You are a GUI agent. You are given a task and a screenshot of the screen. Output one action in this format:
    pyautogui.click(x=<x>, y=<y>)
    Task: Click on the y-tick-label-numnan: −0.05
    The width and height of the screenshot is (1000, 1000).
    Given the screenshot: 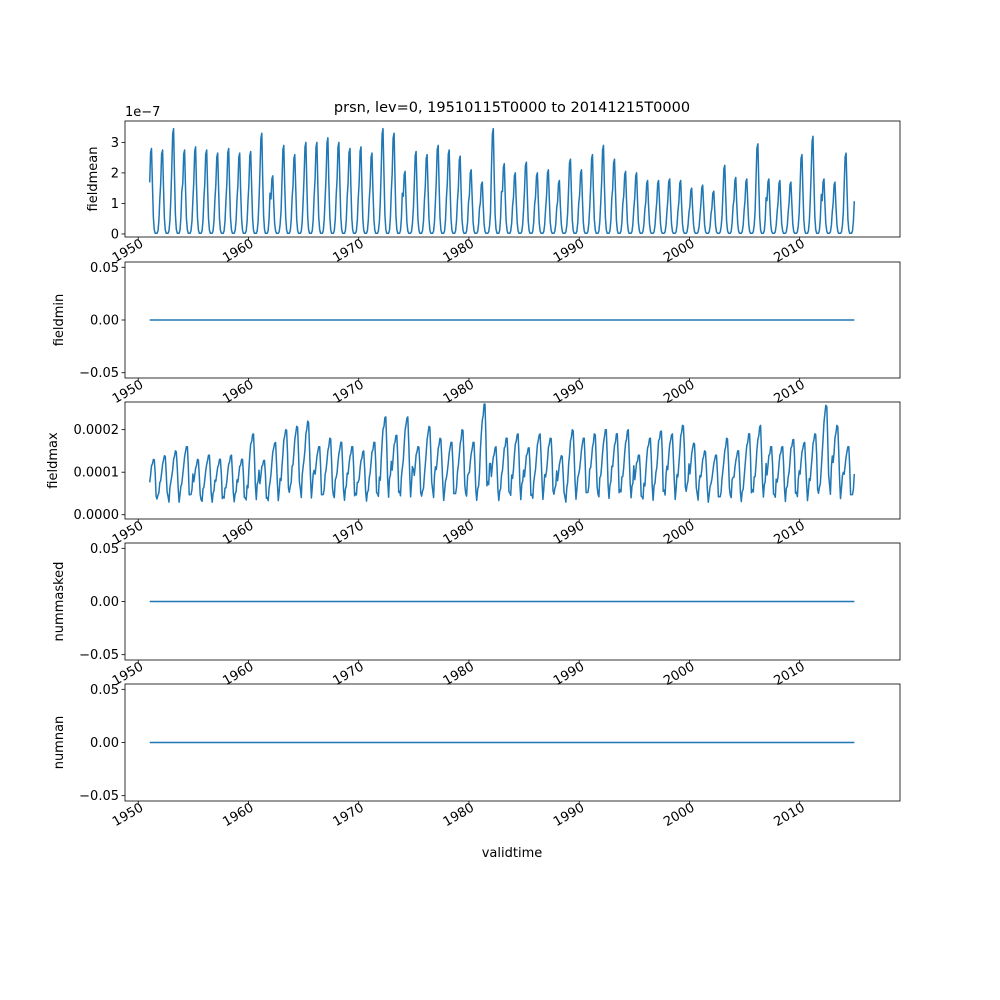 What is the action you would take?
    pyautogui.click(x=99, y=796)
    